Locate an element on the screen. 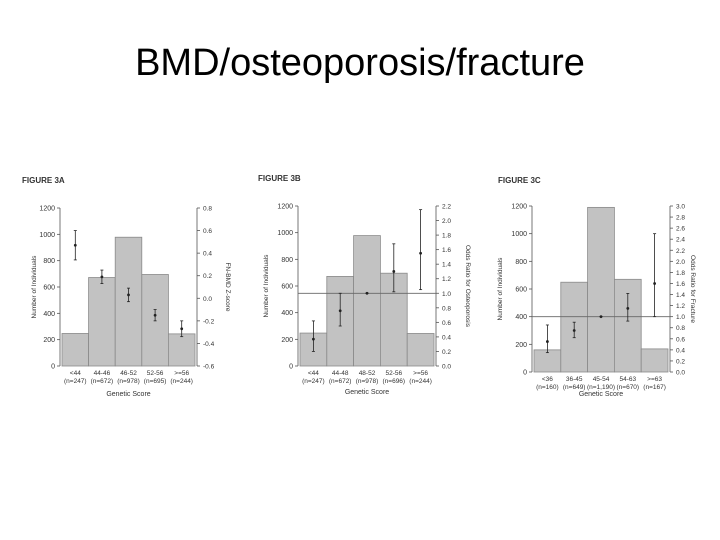 The image size is (720, 540). y-axis-title: Number of Individuals is located at coordinates (266, 286).